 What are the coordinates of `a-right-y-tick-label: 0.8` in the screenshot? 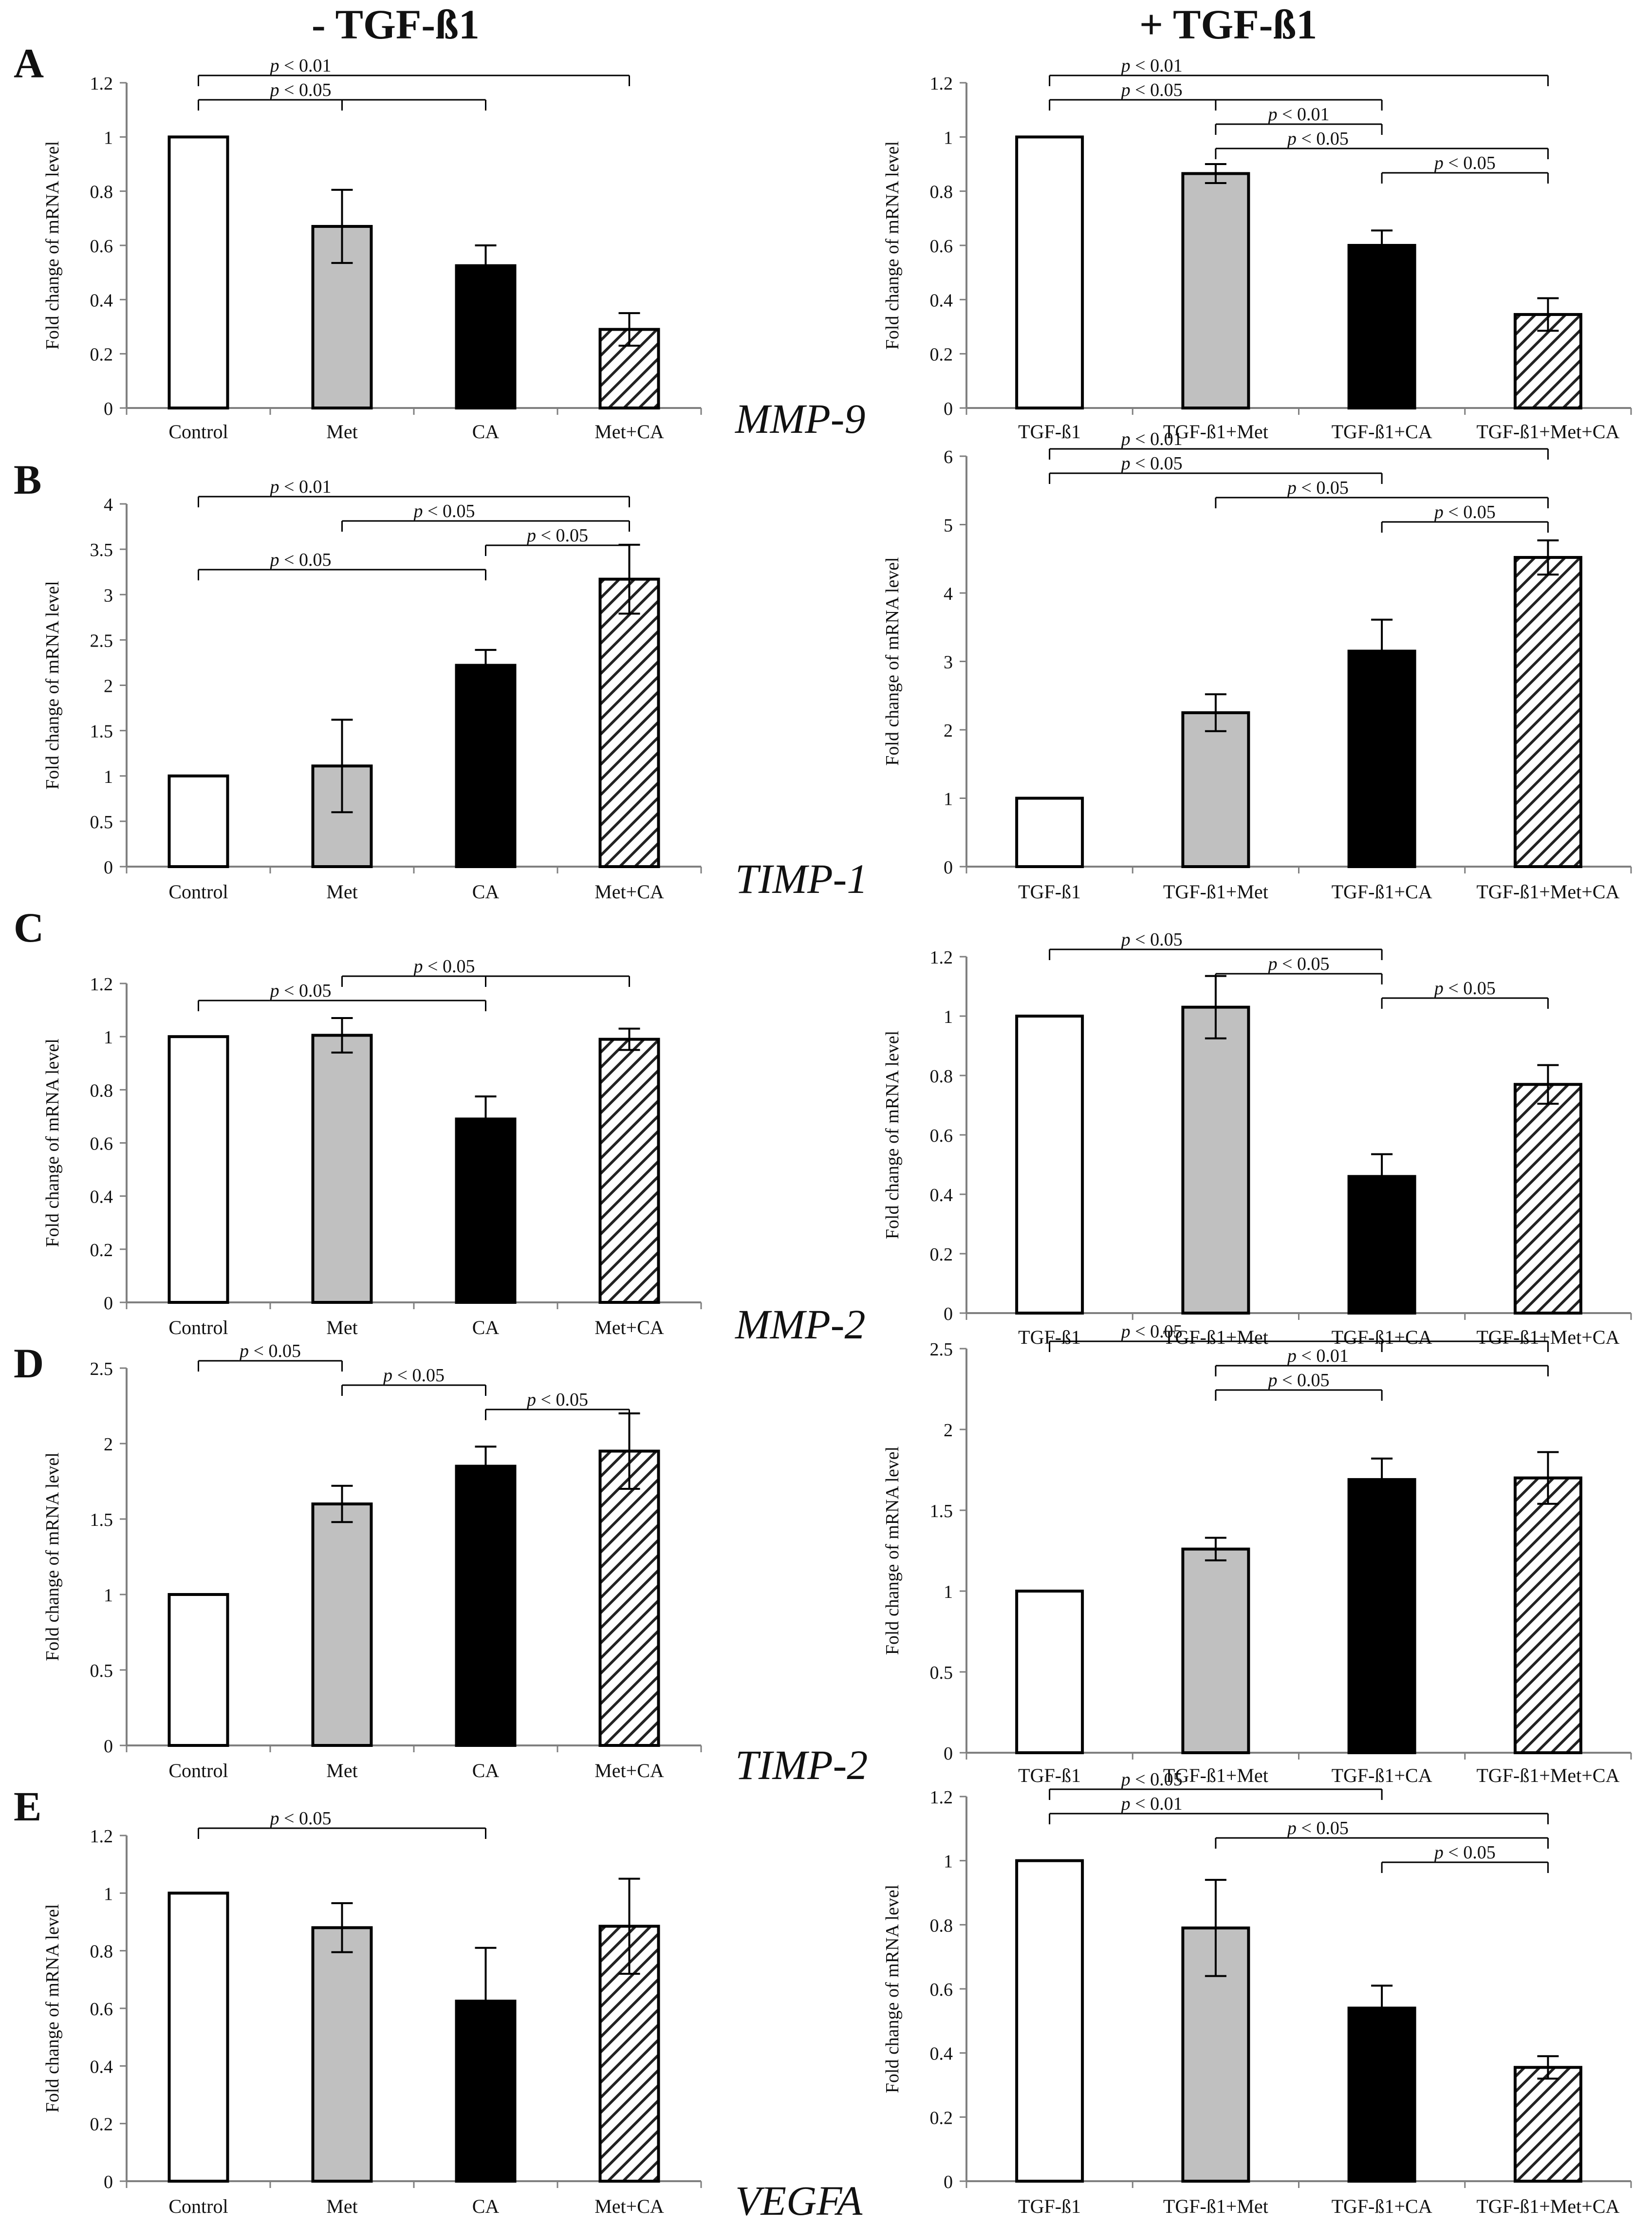 It's located at (941, 192).